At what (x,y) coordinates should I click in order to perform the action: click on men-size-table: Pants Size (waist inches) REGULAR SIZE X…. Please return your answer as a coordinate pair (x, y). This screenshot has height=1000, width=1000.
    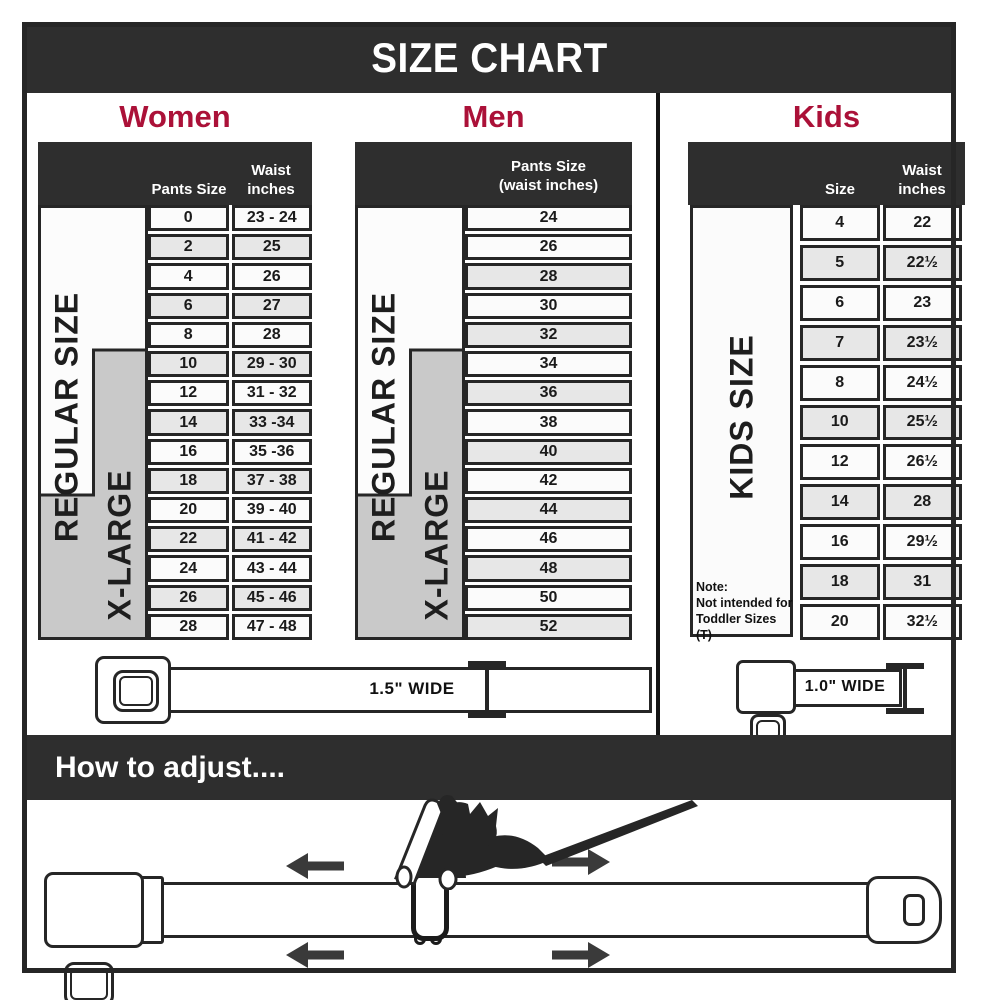
    Looking at the image, I should click on (493, 391).